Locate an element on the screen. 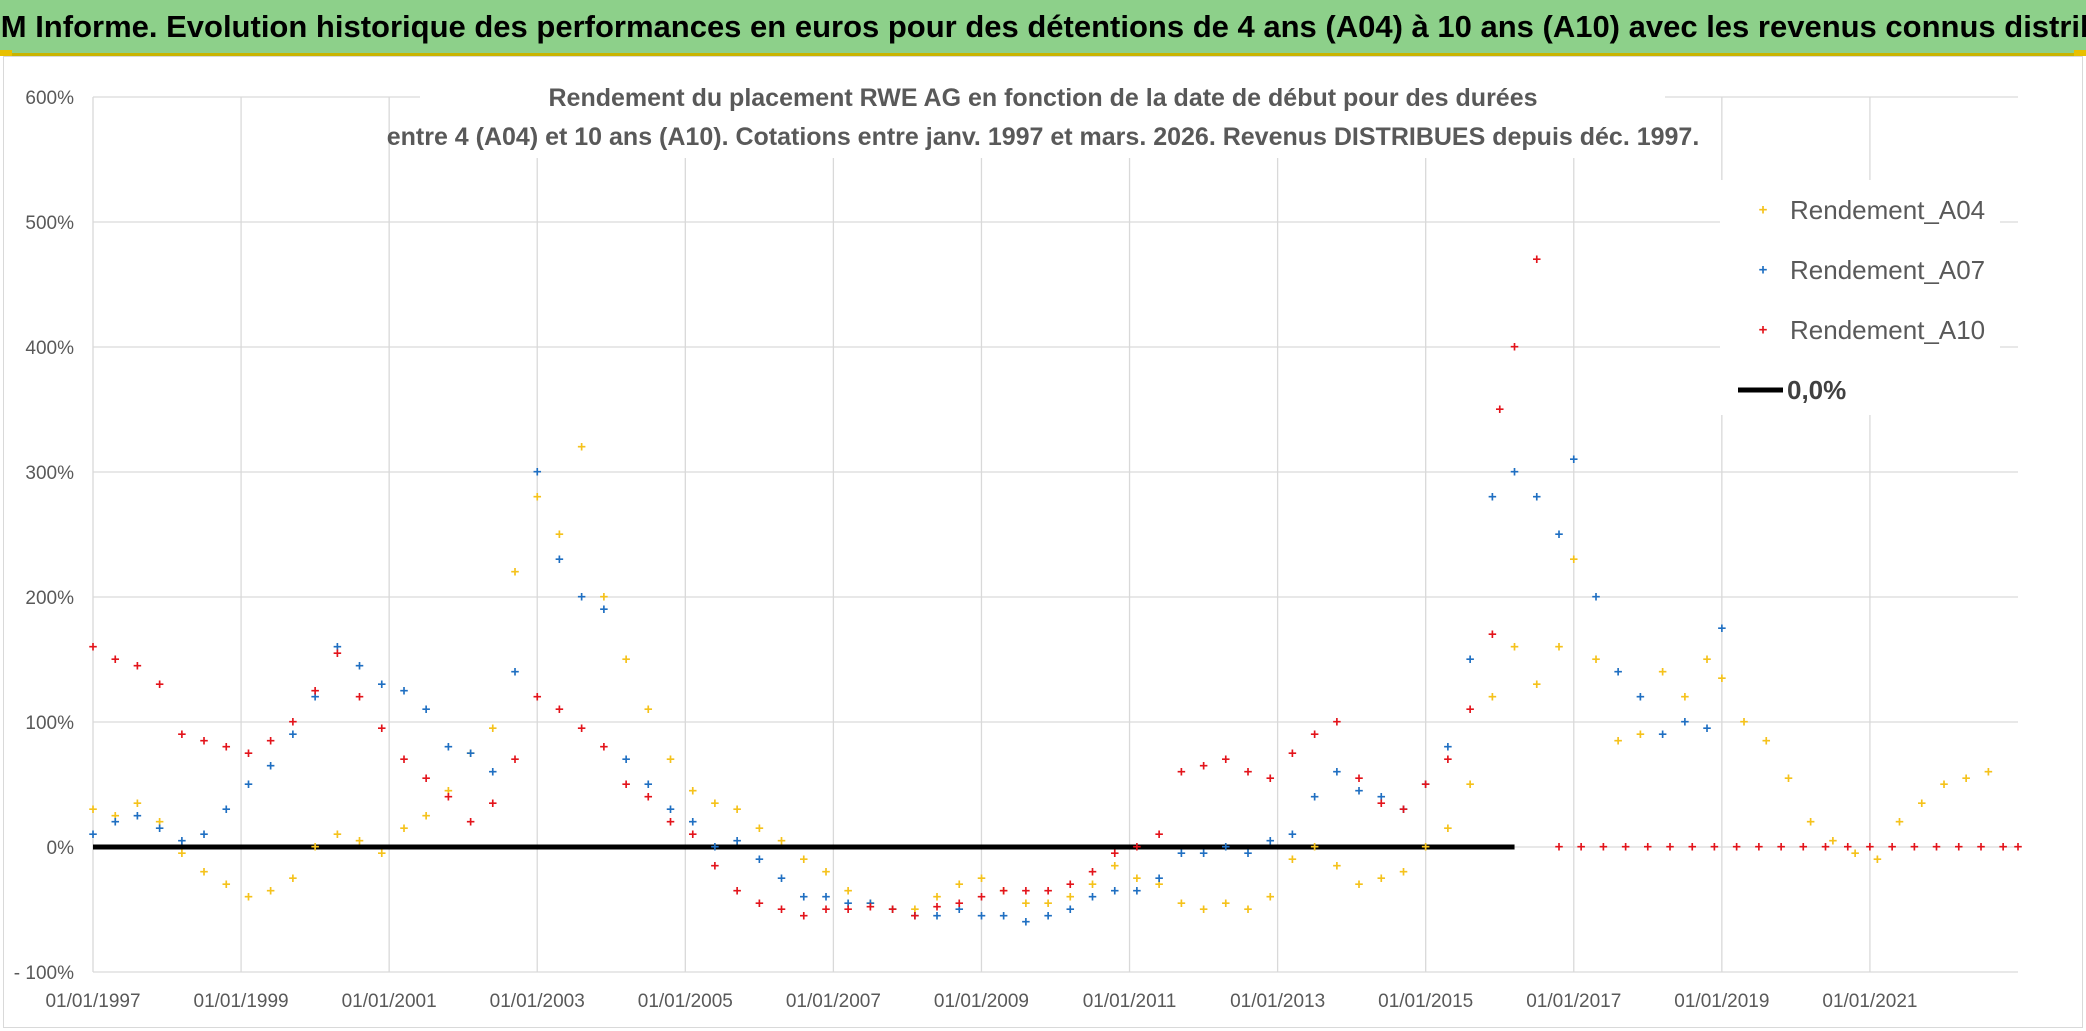 The image size is (2086, 1031). x-tick-label: 01/01/2001 is located at coordinates (389, 1001).